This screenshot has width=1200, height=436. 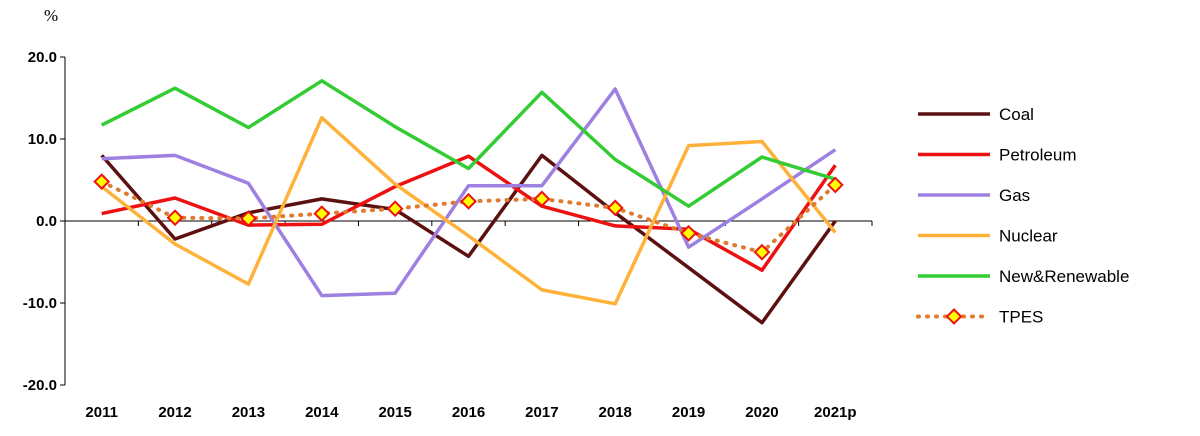 What do you see at coordinates (954, 316) in the screenshot?
I see `legend-marker-tpes` at bounding box center [954, 316].